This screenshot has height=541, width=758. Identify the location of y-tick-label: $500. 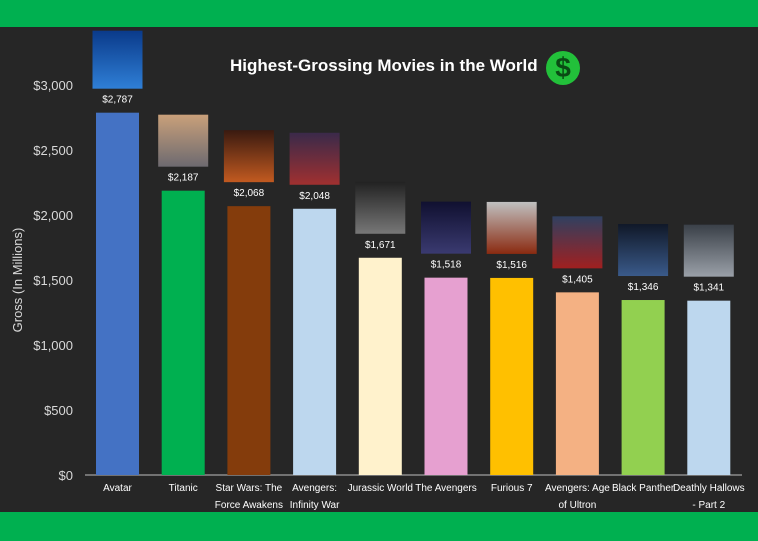
(58, 410).